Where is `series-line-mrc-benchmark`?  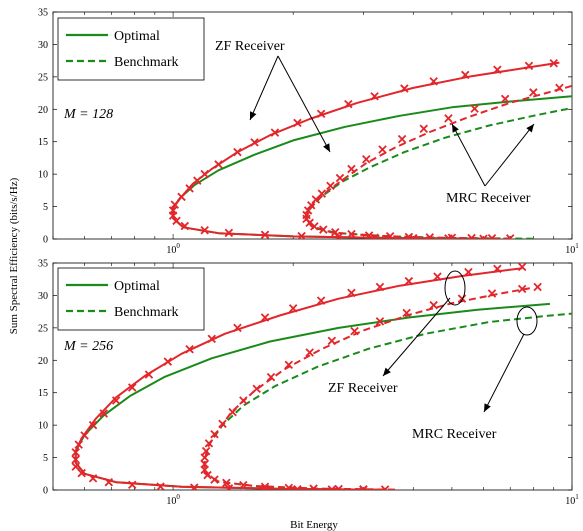 series-line-mrc-benchmark is located at coordinates (438, 161).